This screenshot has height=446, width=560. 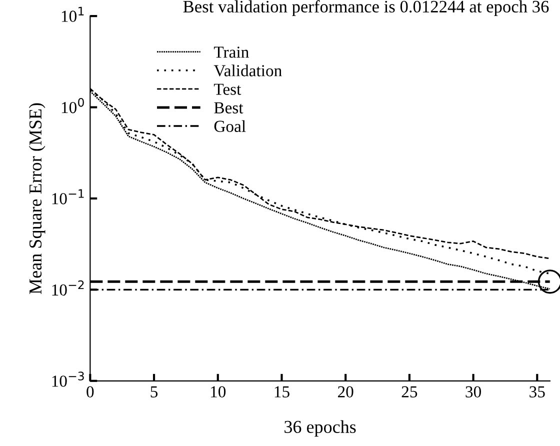 I want to click on x-tick-label: 25, so click(x=410, y=392).